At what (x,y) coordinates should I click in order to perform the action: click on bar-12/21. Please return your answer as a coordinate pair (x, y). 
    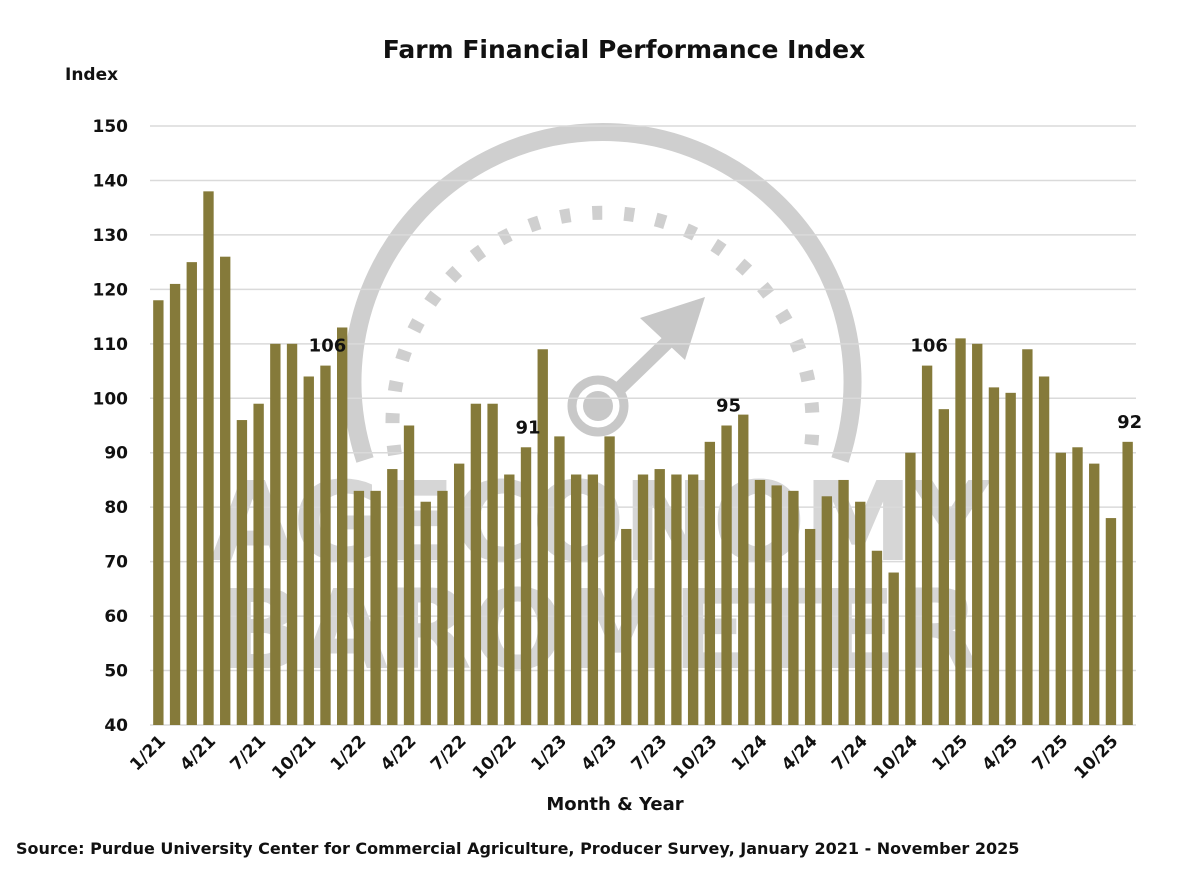
    Looking at the image, I should click on (342, 526).